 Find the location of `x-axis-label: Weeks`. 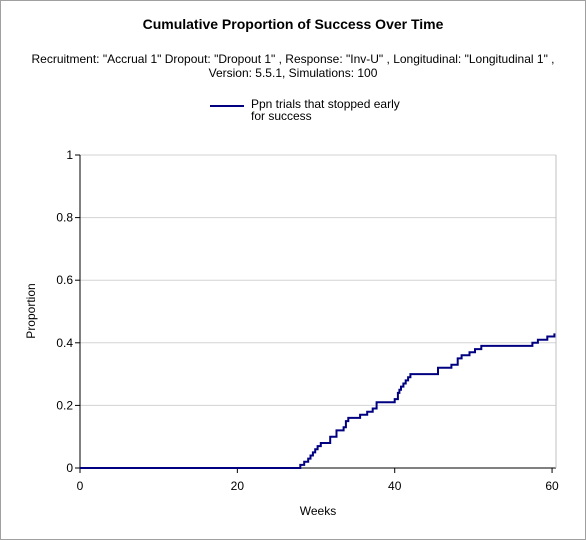

x-axis-label: Weeks is located at coordinates (318, 511).